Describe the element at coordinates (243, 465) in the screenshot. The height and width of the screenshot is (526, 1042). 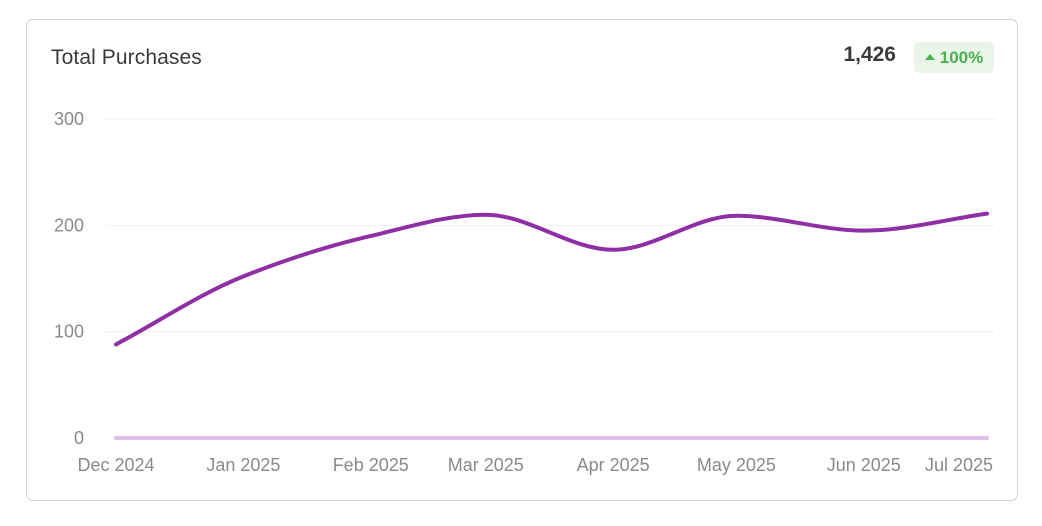
I see `x-tick-label: Jan 2025` at that location.